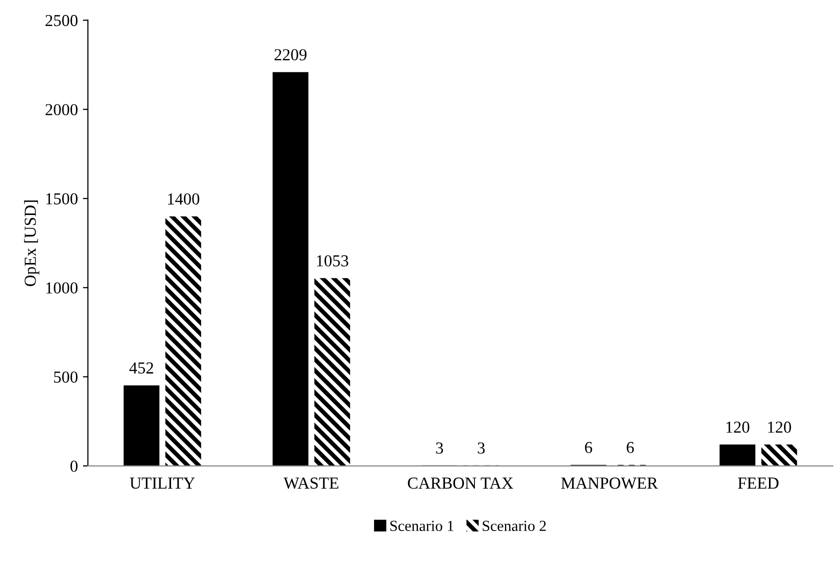  What do you see at coordinates (66, 377) in the screenshot?
I see `y-tick-label: 500` at bounding box center [66, 377].